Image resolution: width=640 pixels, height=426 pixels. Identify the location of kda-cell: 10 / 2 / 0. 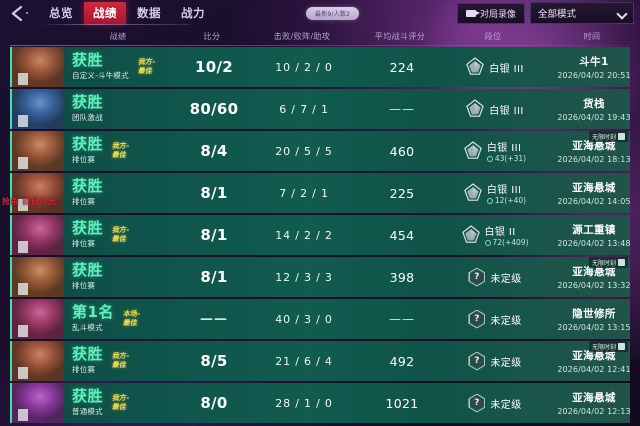
(304, 67).